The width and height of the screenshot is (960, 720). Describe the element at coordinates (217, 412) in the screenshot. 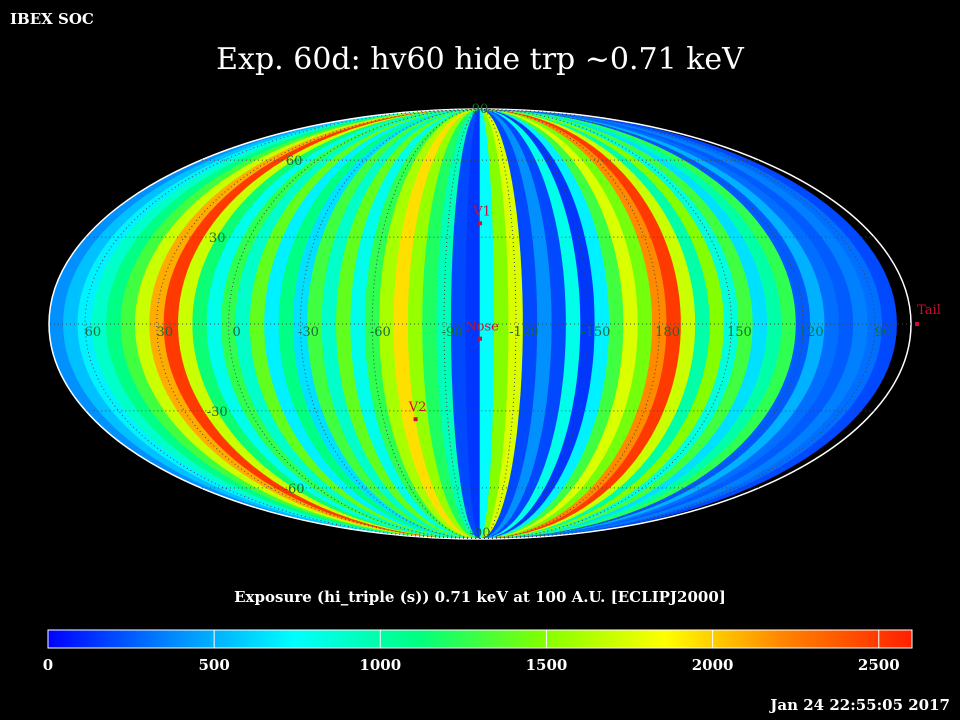

I see `latitude-label: -30` at that location.